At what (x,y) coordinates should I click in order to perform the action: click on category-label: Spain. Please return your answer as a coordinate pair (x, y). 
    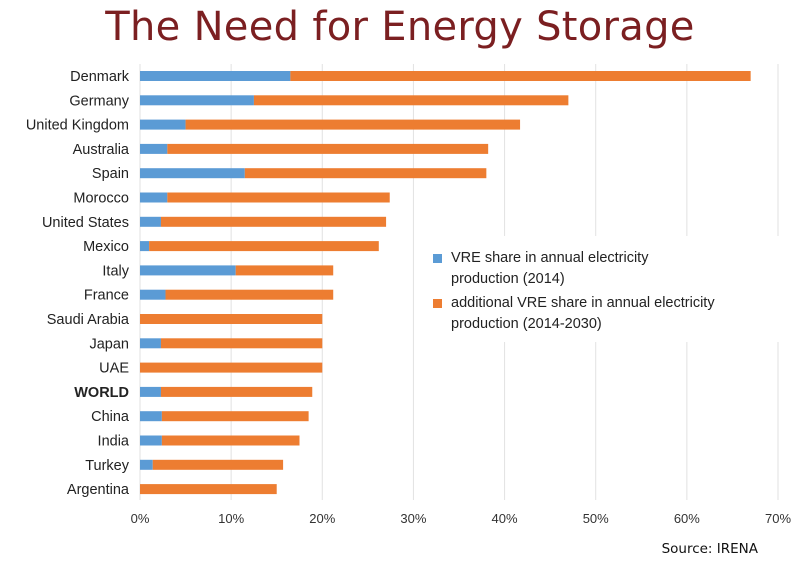
    Looking at the image, I should click on (110, 174).